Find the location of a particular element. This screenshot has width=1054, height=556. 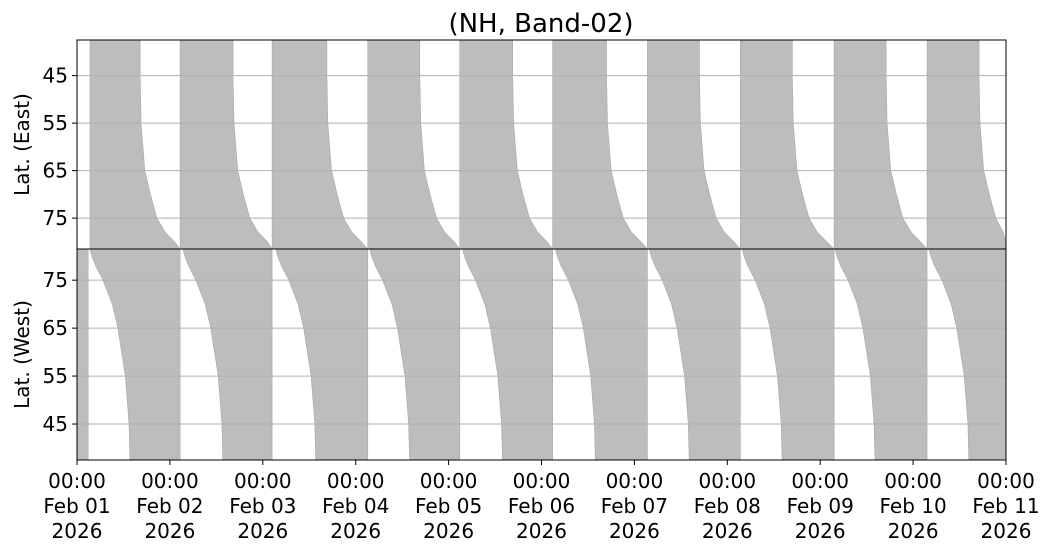

y-axis-label: Lat. (East) is located at coordinates (22, 144).